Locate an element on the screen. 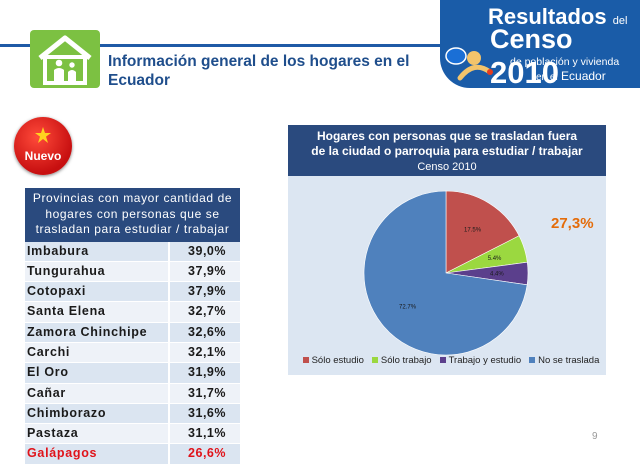 This screenshot has height=465, width=640. page-number: 9 is located at coordinates (595, 436).